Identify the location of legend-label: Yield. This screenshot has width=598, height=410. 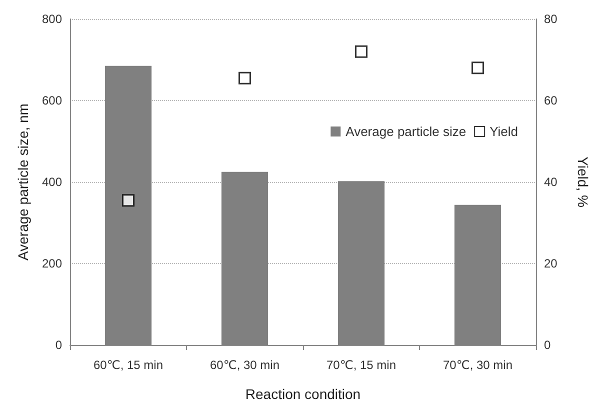
(504, 131).